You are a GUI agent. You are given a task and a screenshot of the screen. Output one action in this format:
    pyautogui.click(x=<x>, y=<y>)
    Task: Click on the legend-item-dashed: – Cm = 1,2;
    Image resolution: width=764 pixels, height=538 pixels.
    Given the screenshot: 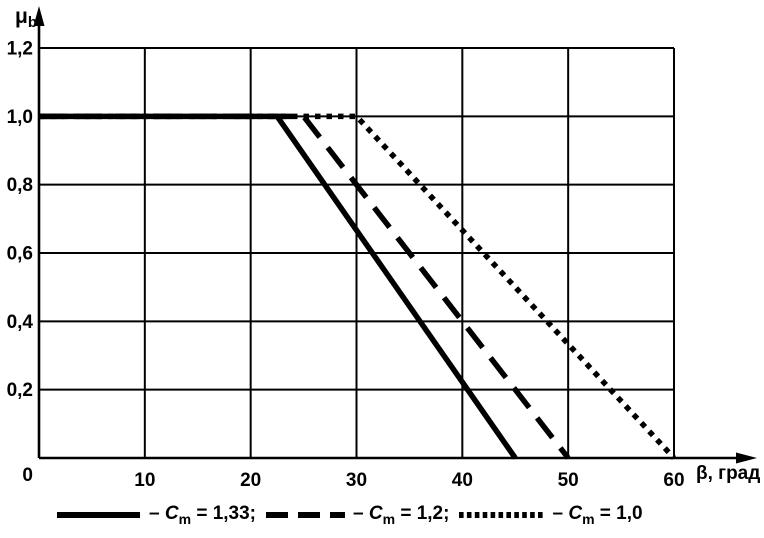 What is the action you would take?
    pyautogui.click(x=357, y=515)
    